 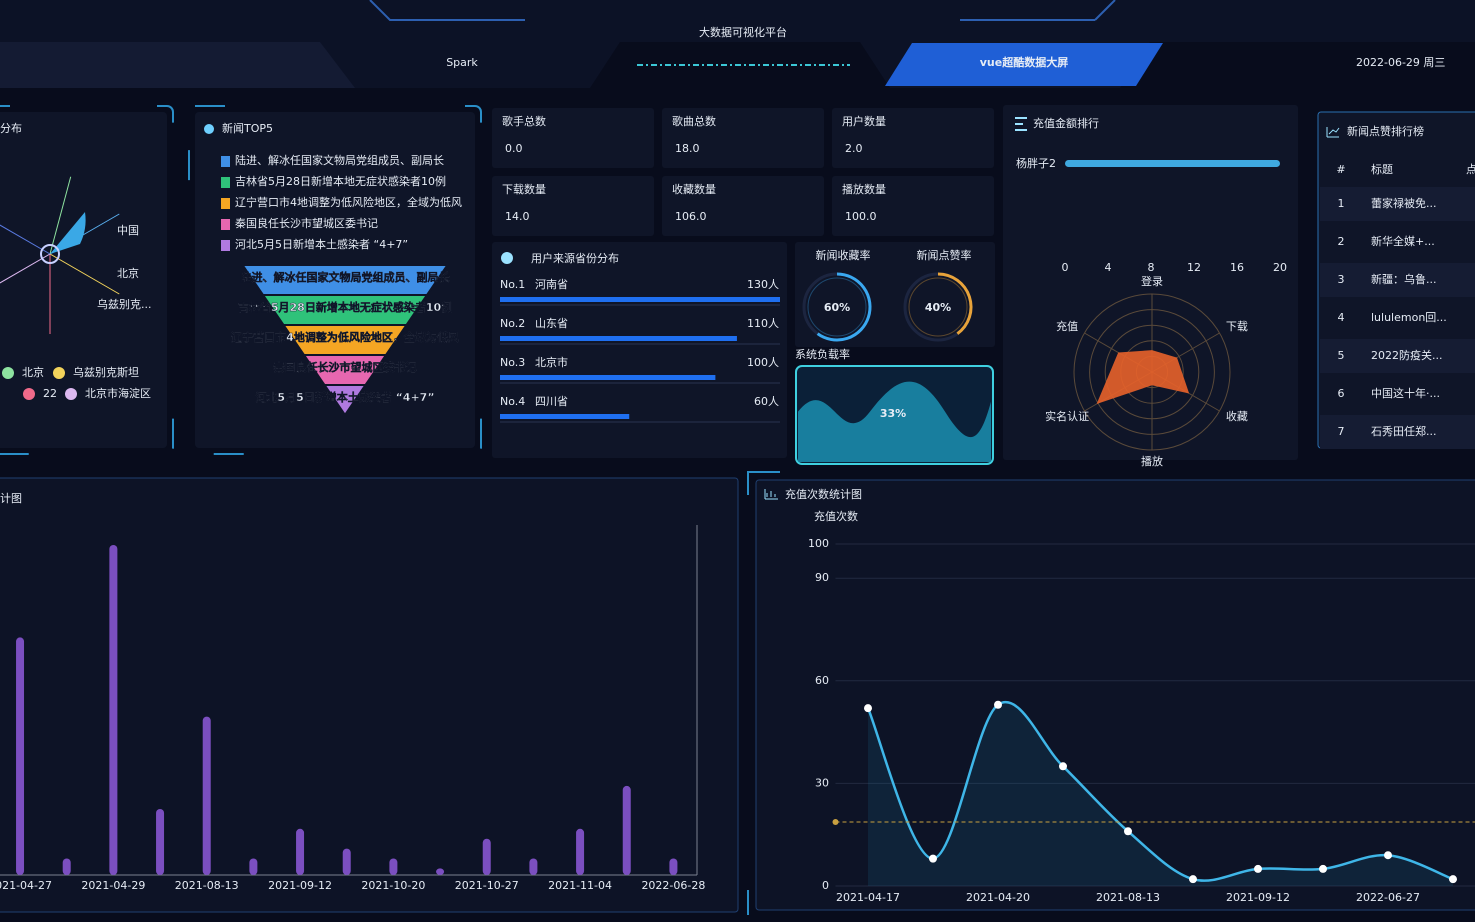 I want to click on y-tick-label: 60, so click(x=822, y=680).